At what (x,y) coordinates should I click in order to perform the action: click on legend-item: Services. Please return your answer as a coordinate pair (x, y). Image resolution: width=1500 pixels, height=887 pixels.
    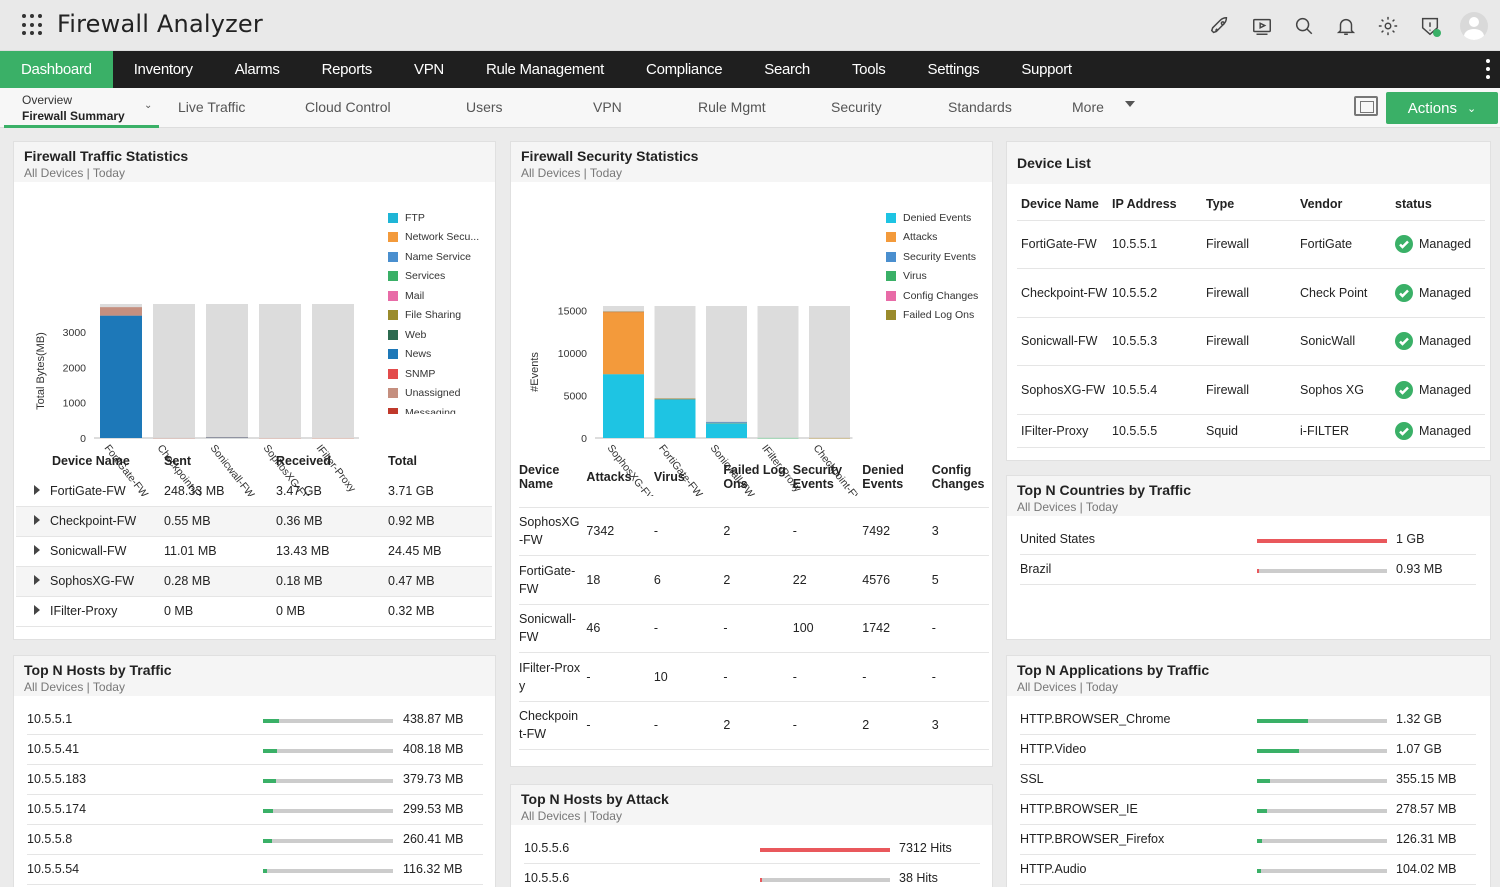
    Looking at the image, I should click on (433, 277).